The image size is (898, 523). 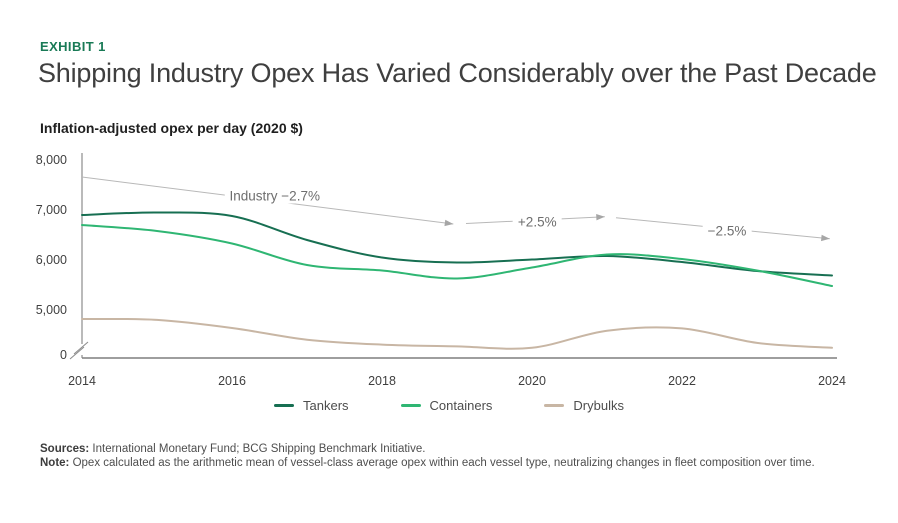 I want to click on series-line-containers, so click(x=457, y=255).